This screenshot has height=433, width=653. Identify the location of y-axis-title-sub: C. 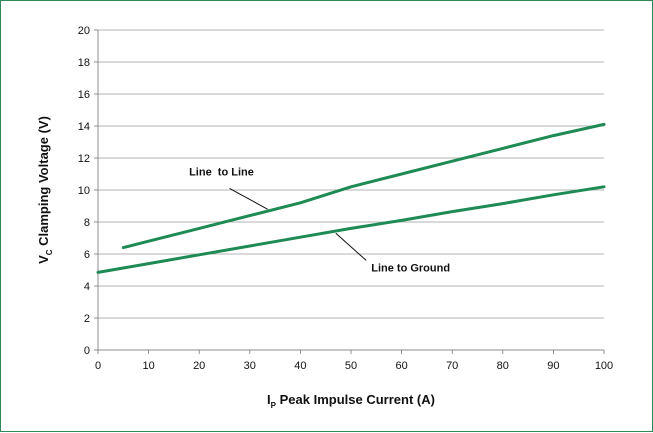
(49, 252).